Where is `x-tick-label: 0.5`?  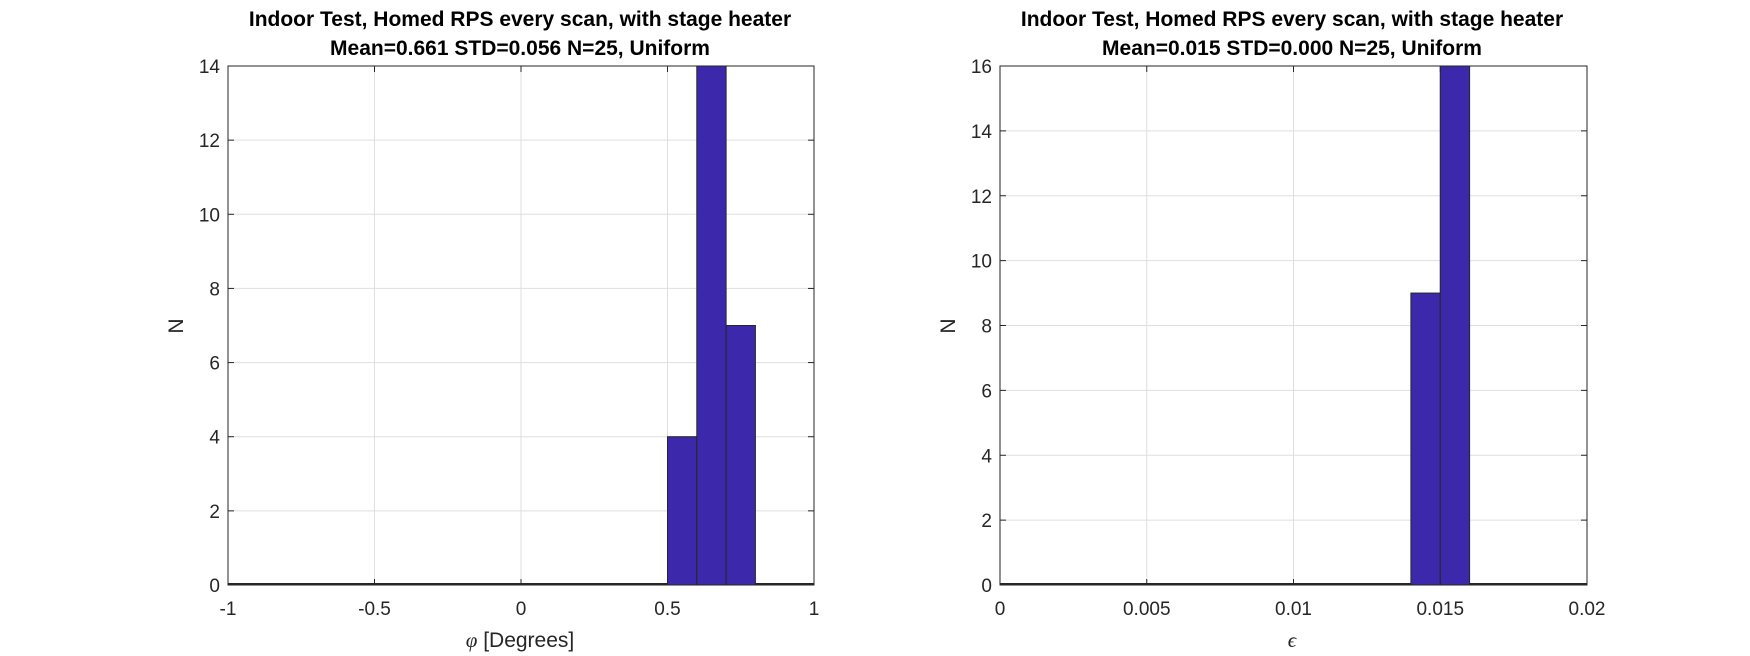
x-tick-label: 0.5 is located at coordinates (667, 609).